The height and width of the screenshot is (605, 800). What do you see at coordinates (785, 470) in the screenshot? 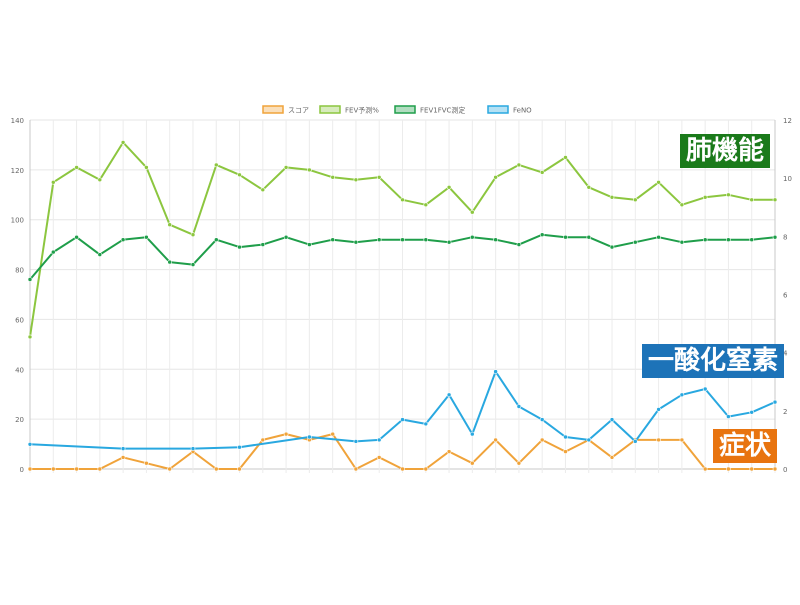
I see `y-right-tick-label: 0` at bounding box center [785, 470].